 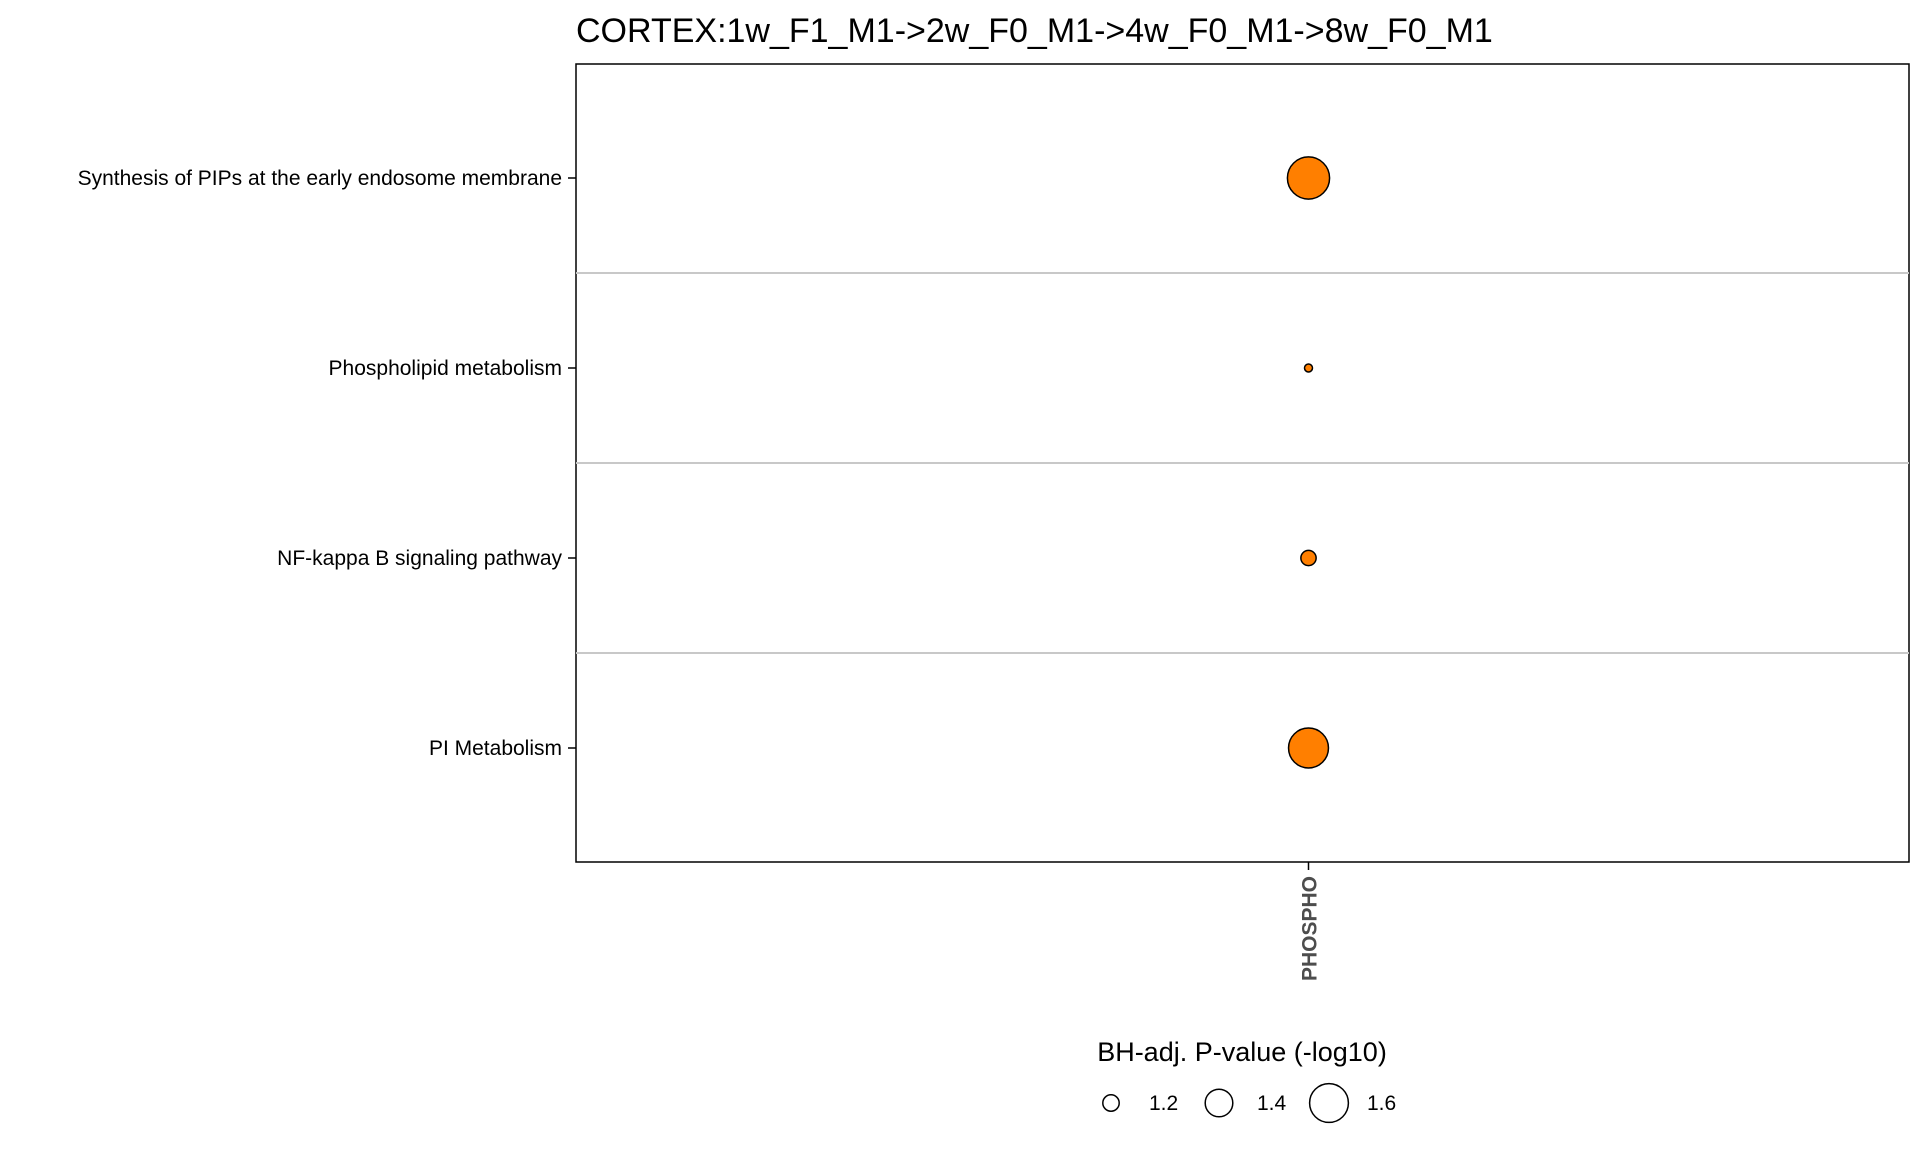 I want to click on legend-label: 1.6, so click(x=1381, y=1103).